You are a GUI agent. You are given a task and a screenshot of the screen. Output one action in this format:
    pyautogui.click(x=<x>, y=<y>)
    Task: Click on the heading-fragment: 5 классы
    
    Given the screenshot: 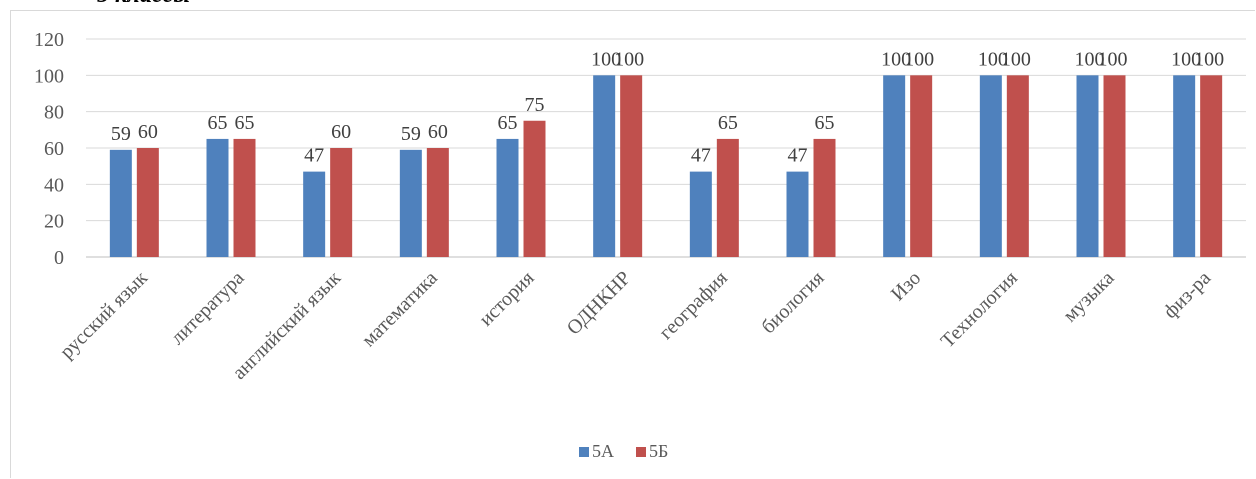 What is the action you would take?
    pyautogui.click(x=143, y=4)
    